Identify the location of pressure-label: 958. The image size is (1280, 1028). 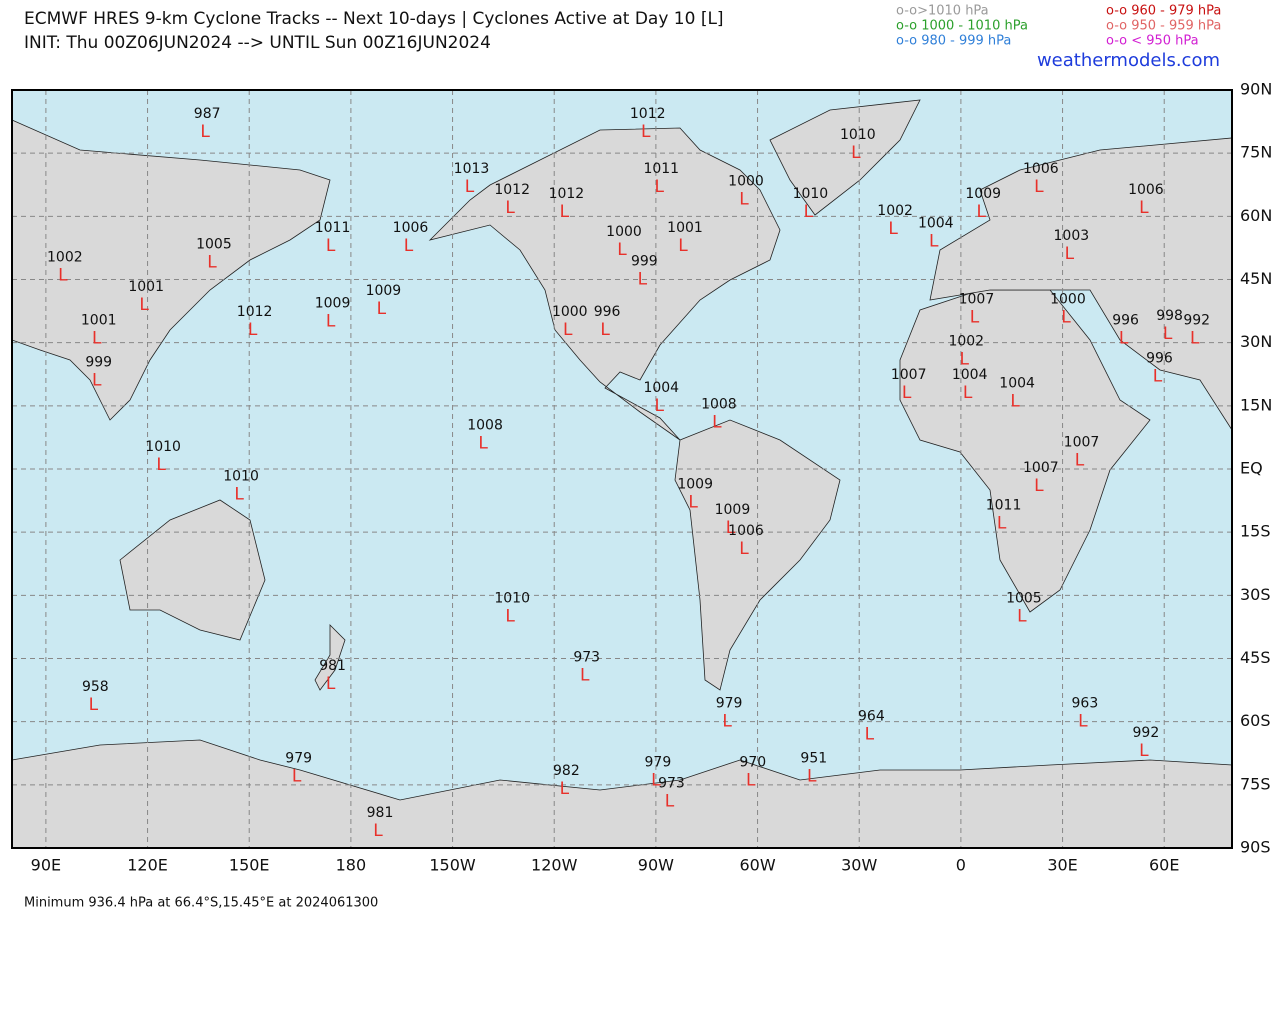
(95, 687).